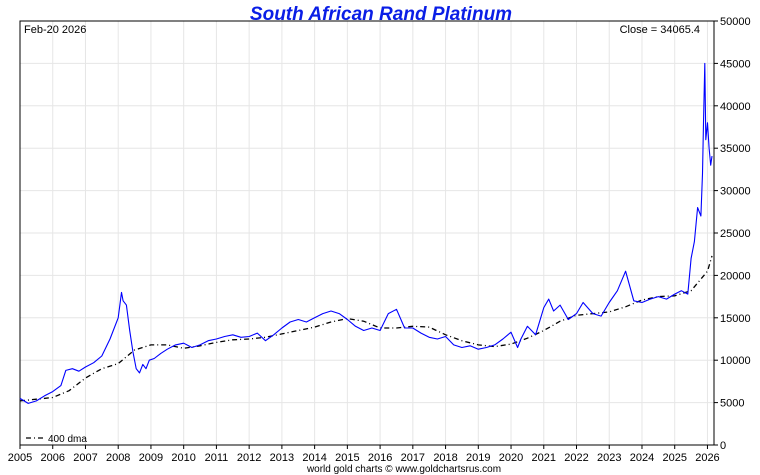 This screenshot has height=475, width=760. Describe the element at coordinates (735, 22) in the screenshot. I see `y-tick-label: 50000` at that location.